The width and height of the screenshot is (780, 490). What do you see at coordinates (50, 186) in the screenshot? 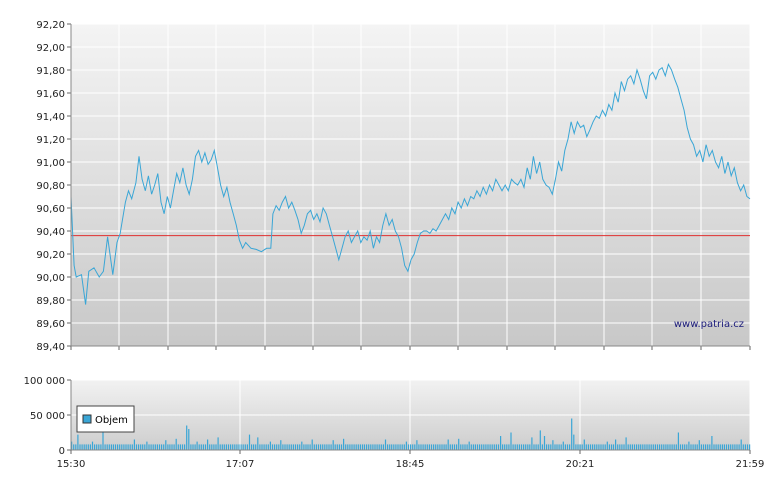
I see `price-tick-label: 90,80` at bounding box center [50, 186].